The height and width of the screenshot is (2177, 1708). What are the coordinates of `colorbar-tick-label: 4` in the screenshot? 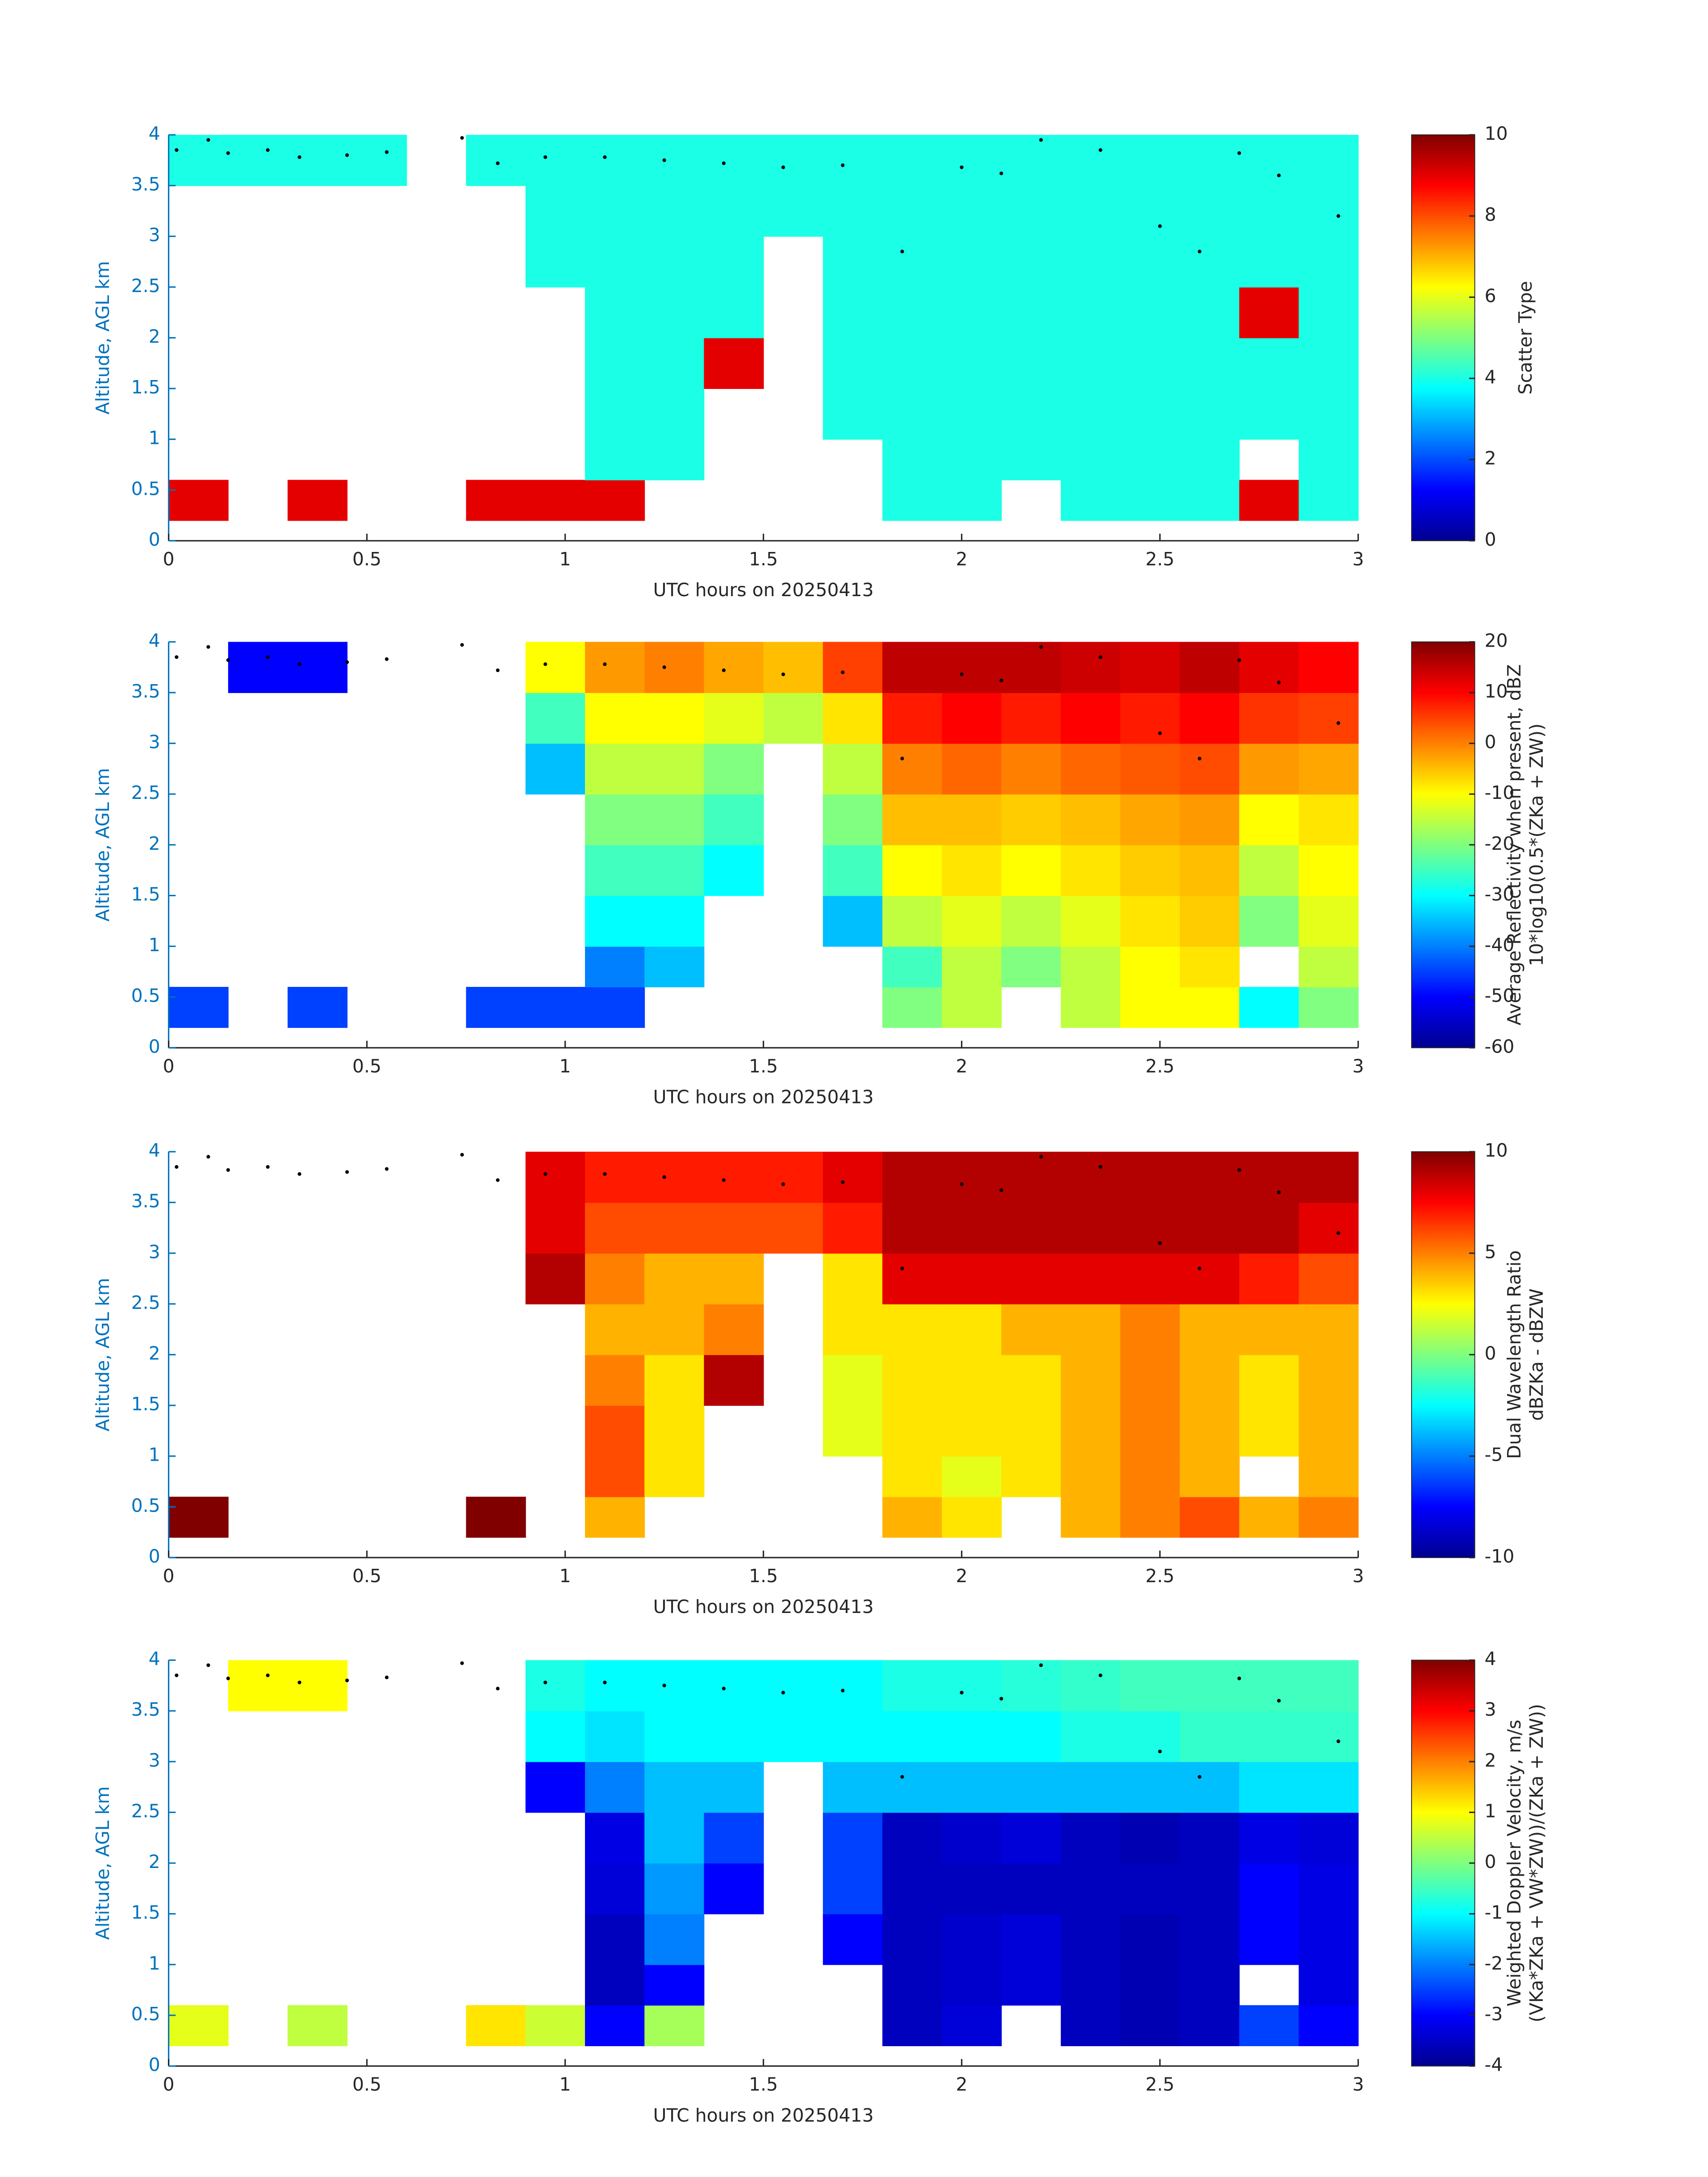 It's located at (1490, 377).